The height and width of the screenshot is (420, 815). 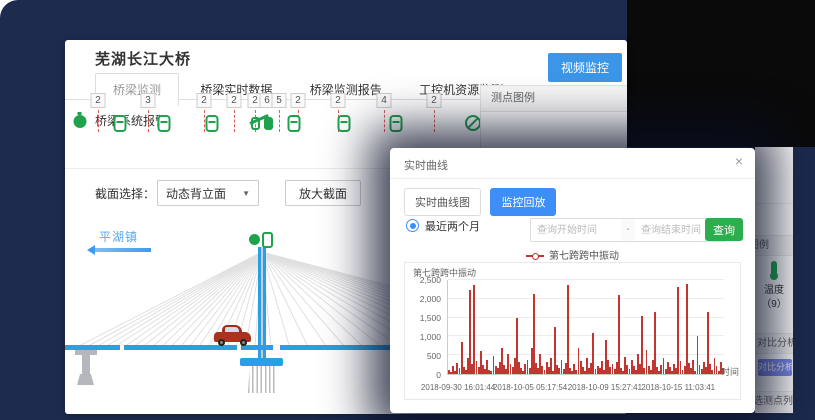 What do you see at coordinates (279, 100) in the screenshot?
I see `sensor-count-badge: 5` at bounding box center [279, 100].